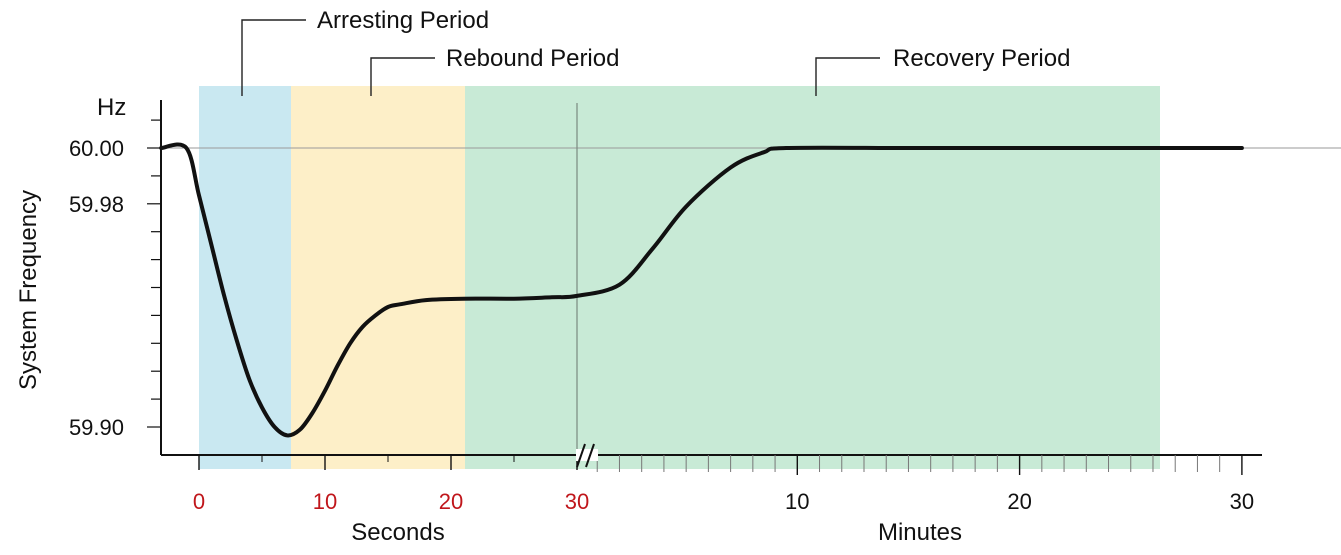  I want to click on y-tick-label: 60.00, so click(96, 148).